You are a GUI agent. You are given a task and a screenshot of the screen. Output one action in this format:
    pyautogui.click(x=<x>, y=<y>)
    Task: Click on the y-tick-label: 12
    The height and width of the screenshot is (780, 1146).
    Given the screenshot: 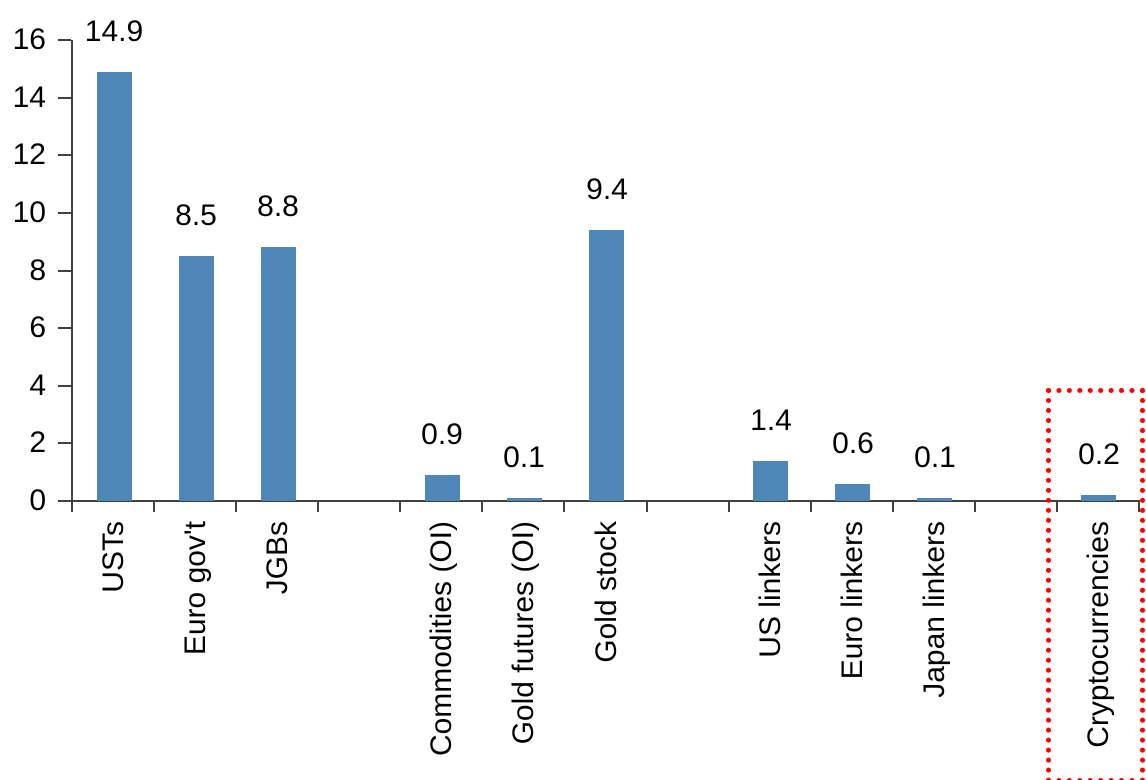 What is the action you would take?
    pyautogui.click(x=29, y=155)
    